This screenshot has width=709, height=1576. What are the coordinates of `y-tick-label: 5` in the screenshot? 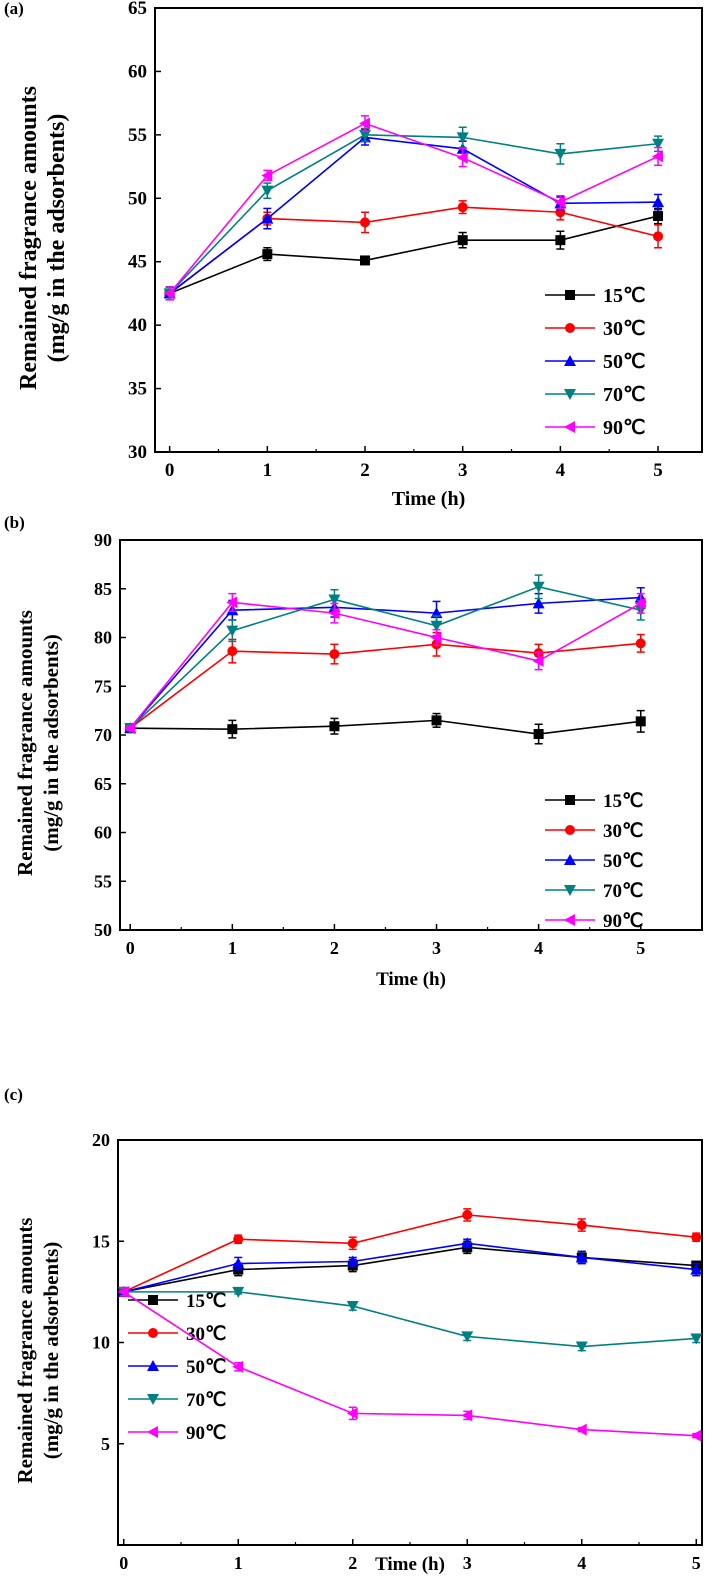 It's located at (105, 1444).